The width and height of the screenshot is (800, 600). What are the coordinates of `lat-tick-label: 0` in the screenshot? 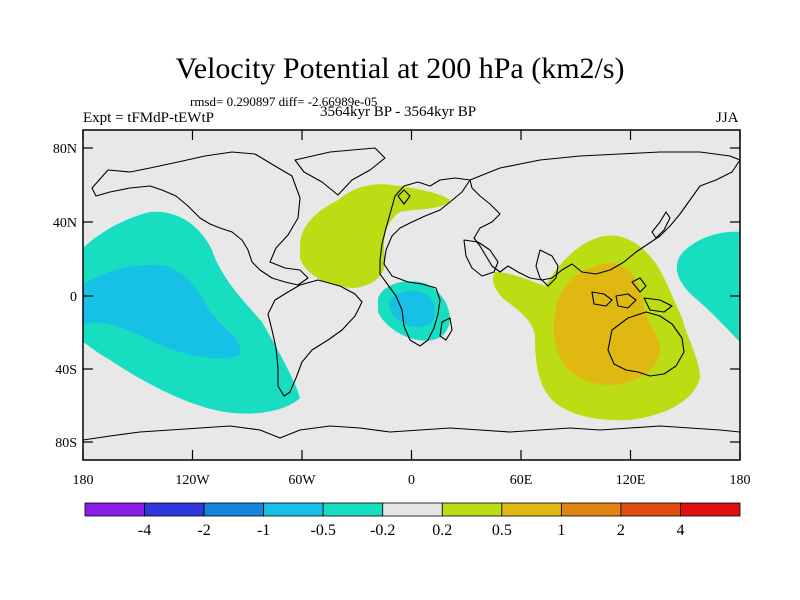 It's located at (73, 297).